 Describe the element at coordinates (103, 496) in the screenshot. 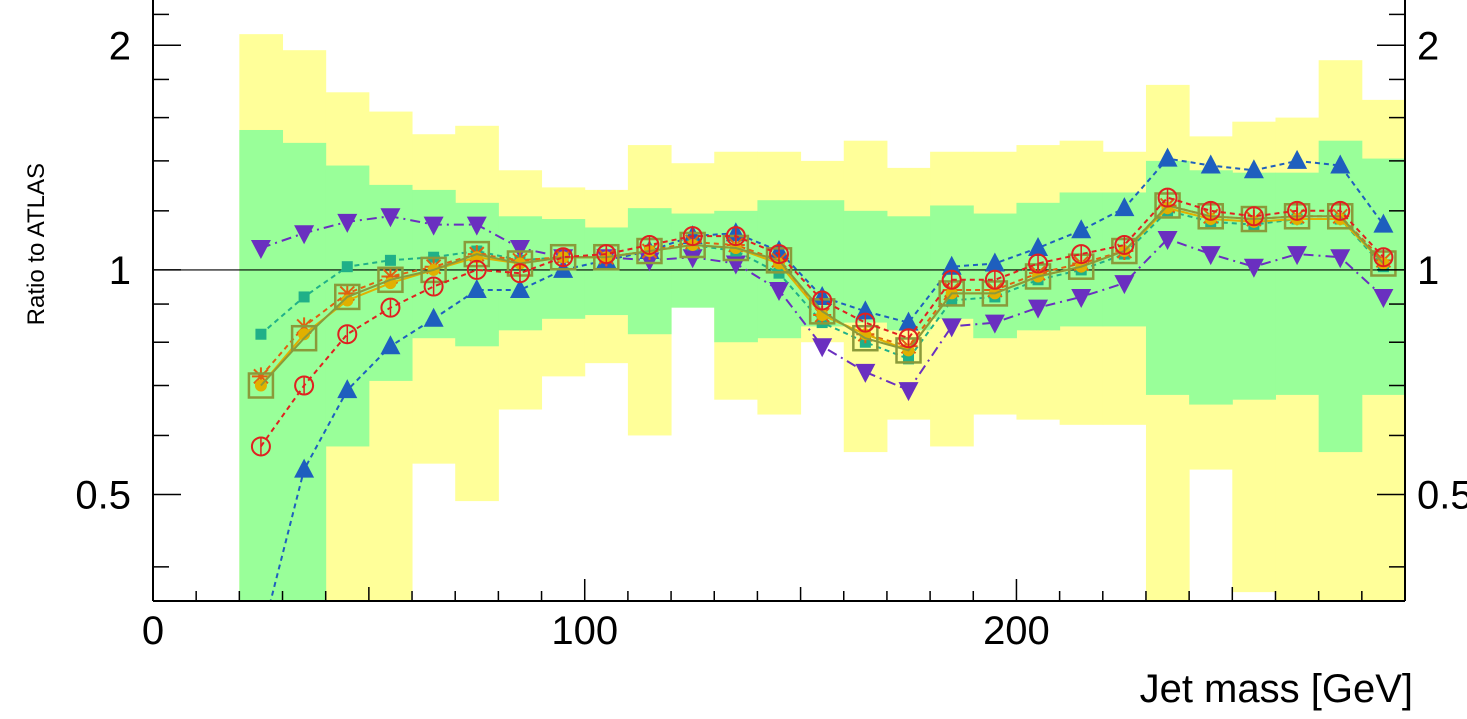

I see `y-tick-label-left: 0.5` at that location.